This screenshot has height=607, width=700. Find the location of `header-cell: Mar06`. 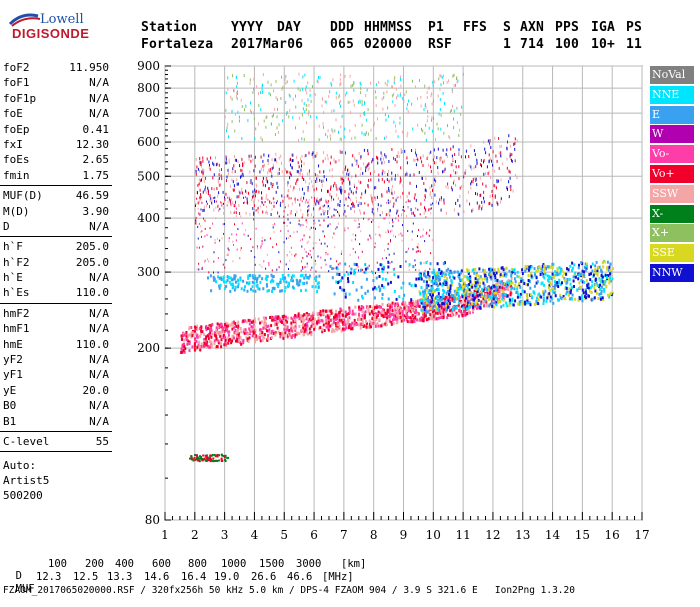

header-cell: Mar06 is located at coordinates (283, 44).